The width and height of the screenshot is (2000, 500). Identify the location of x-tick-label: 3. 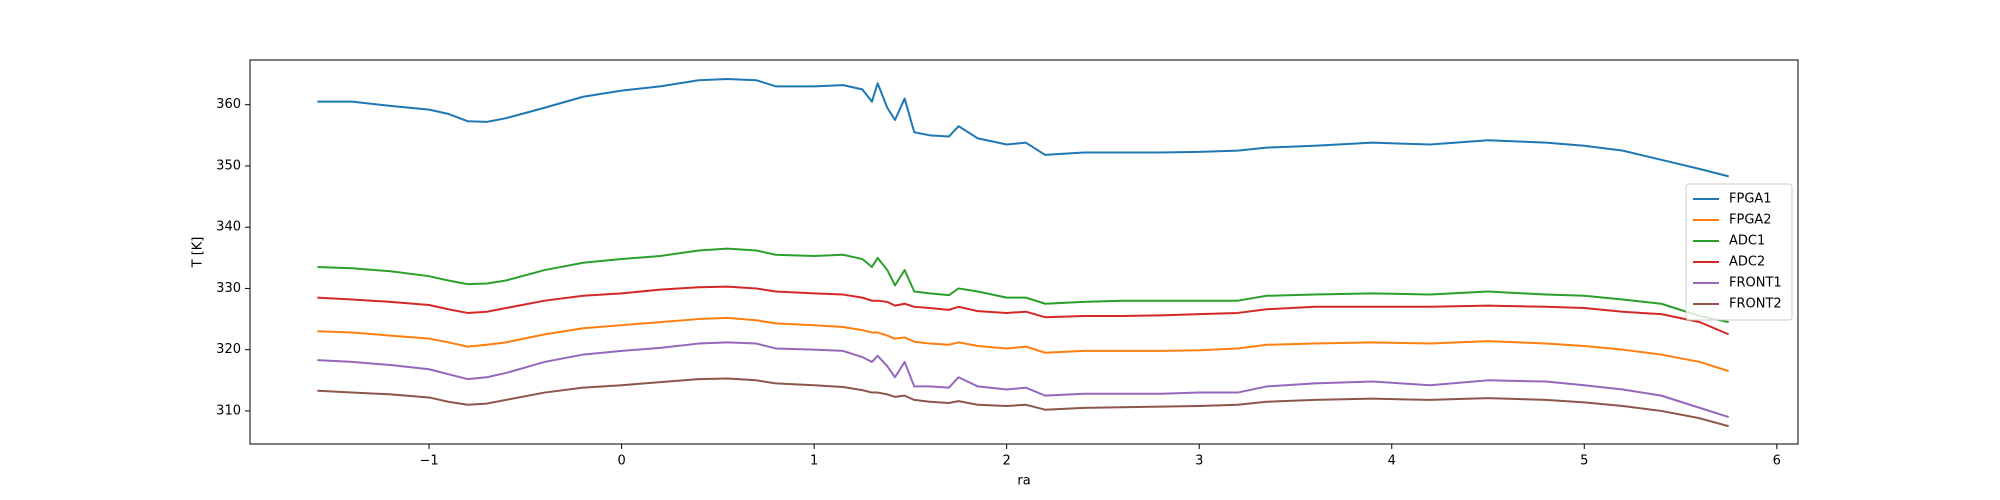
(1199, 461).